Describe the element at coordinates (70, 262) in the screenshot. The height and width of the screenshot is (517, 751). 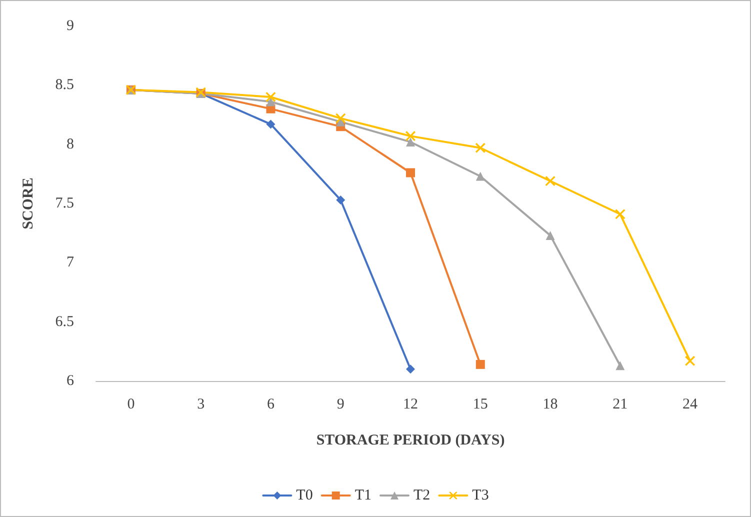
I see `y-tick-label: 7` at that location.